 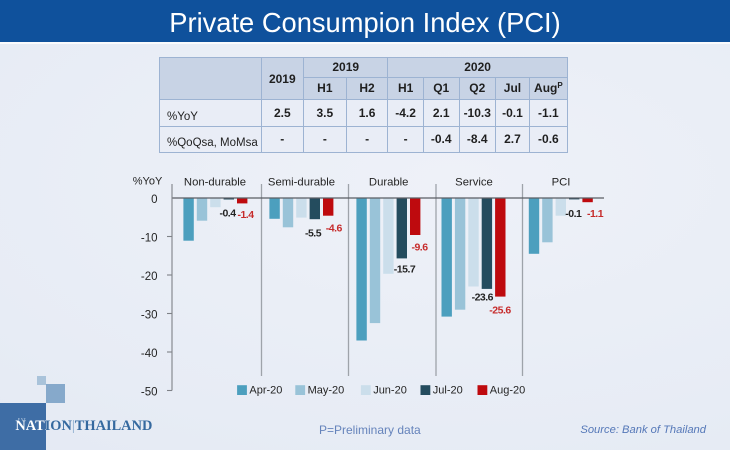 I want to click on svg-text: Non-durable, so click(x=215, y=183).